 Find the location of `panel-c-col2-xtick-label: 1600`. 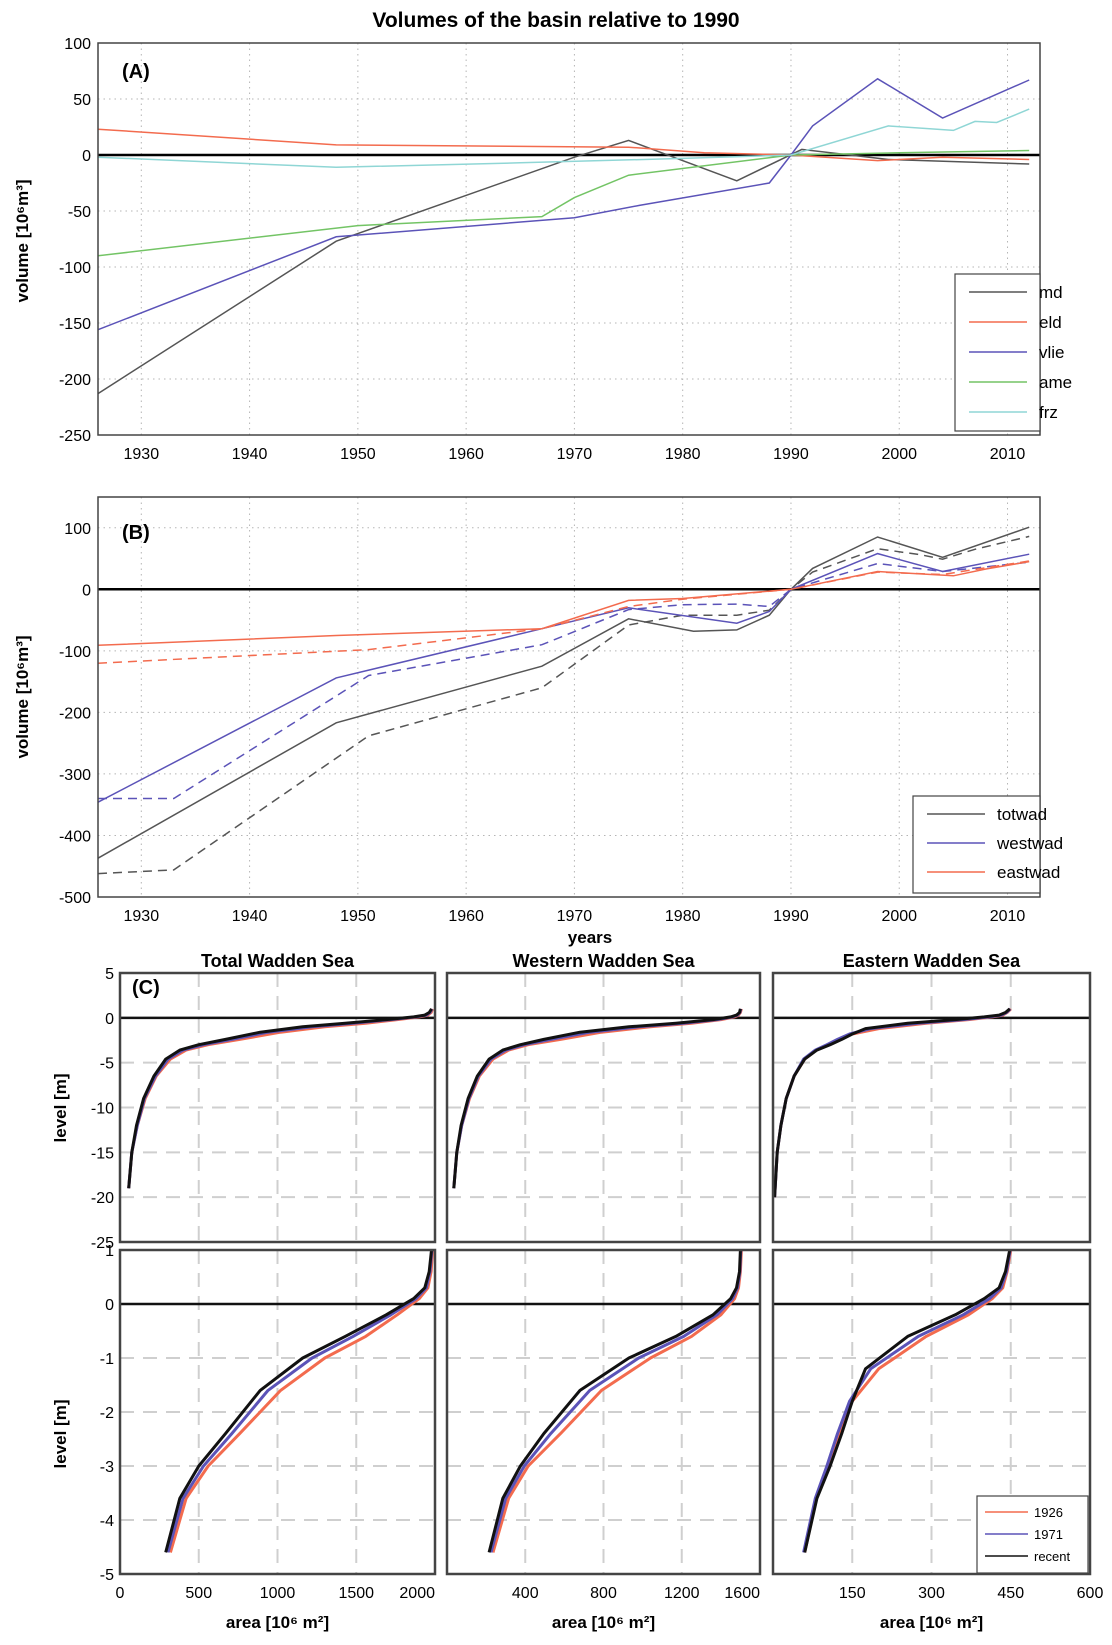

panel-c-col2-xtick-label: 1600 is located at coordinates (742, 1593).